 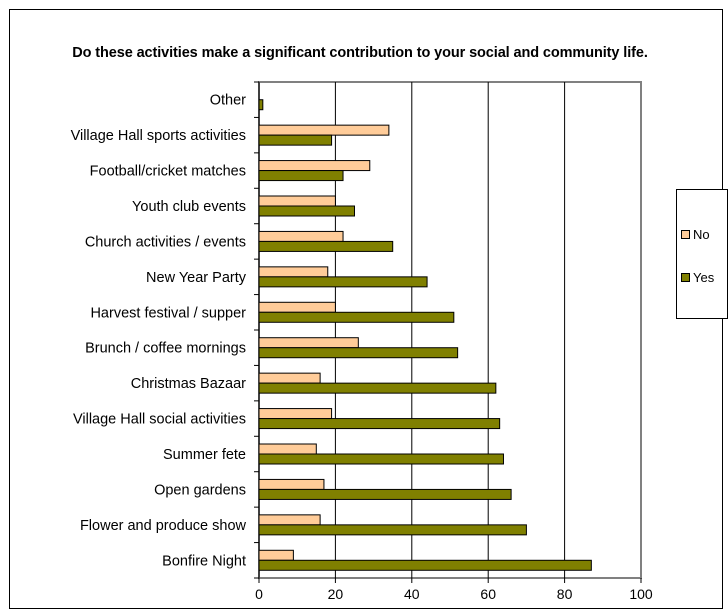 What do you see at coordinates (259, 594) in the screenshot?
I see `x-tick-label: 0` at bounding box center [259, 594].